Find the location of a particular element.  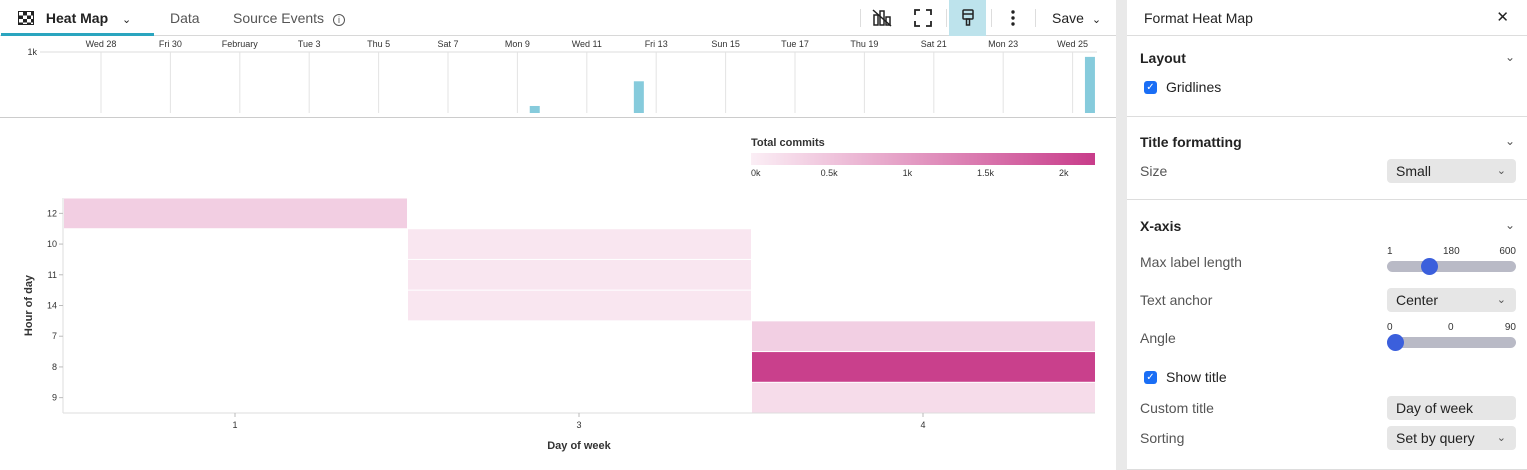

toolbar: Heat Map ⌄ Data Source Events i Save ⌄ is located at coordinates (558, 18).